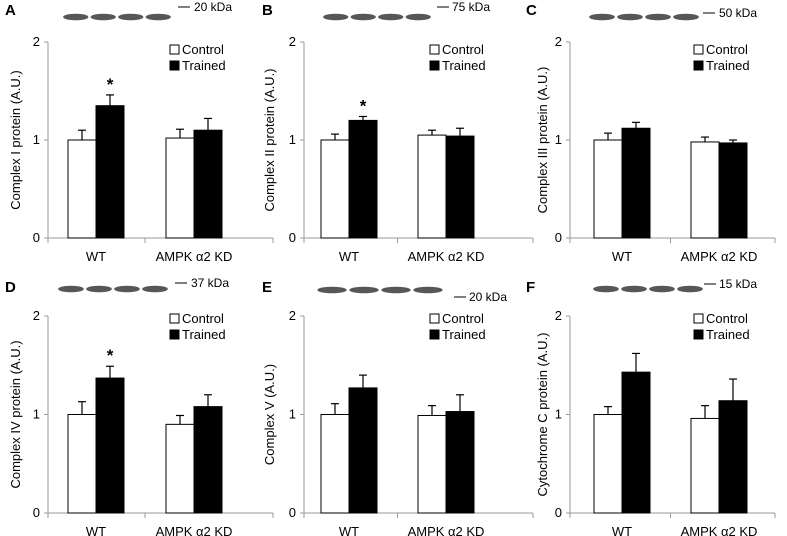 The height and width of the screenshot is (536, 787). What do you see at coordinates (531, 10) in the screenshot?
I see `panel-letter: C` at bounding box center [531, 10].